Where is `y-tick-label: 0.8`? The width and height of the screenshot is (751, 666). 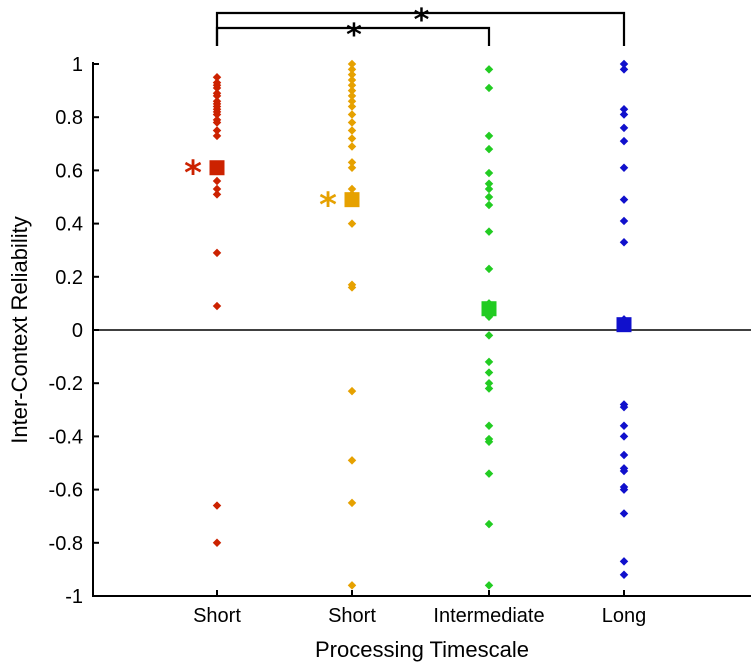
y-tick-label: 0.8 is located at coordinates (69, 118).